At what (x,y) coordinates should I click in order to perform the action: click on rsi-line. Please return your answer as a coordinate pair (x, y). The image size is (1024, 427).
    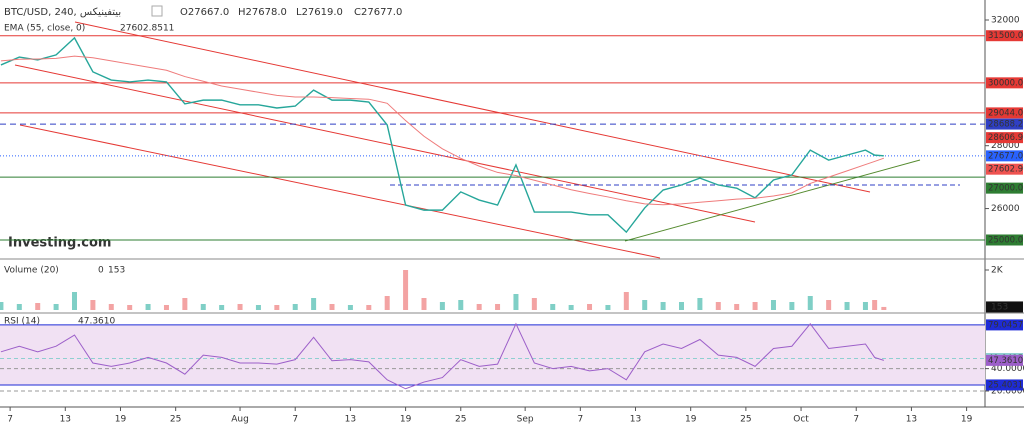
    Looking at the image, I should click on (442, 356).